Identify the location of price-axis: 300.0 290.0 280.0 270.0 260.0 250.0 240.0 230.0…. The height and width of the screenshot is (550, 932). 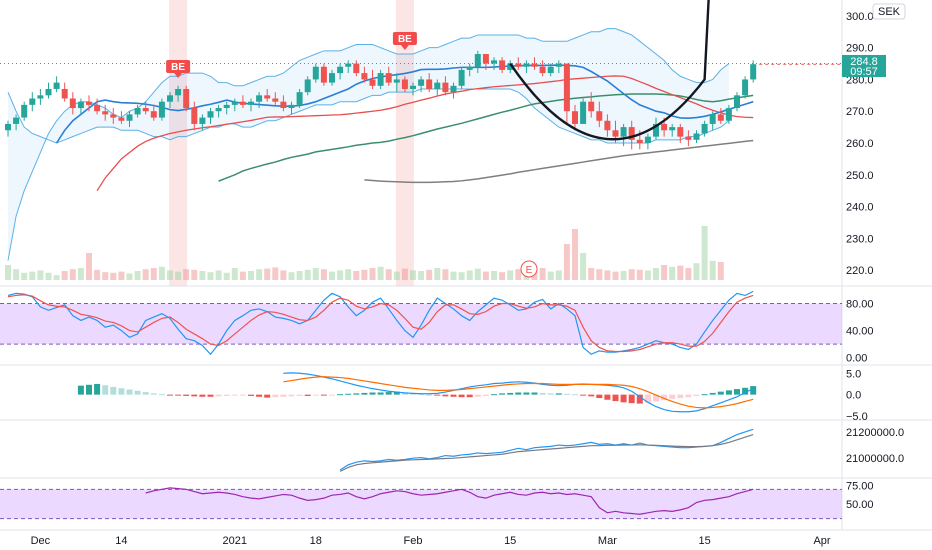
(875, 261).